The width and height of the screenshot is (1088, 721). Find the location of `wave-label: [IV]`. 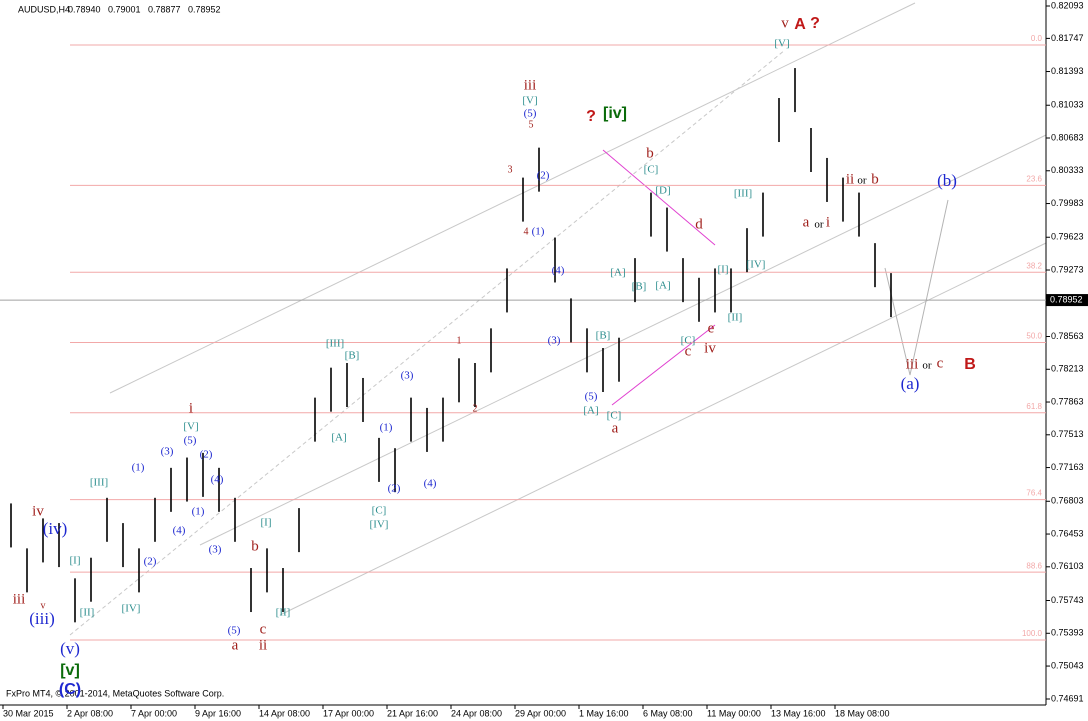

wave-label: [IV] is located at coordinates (131, 609).